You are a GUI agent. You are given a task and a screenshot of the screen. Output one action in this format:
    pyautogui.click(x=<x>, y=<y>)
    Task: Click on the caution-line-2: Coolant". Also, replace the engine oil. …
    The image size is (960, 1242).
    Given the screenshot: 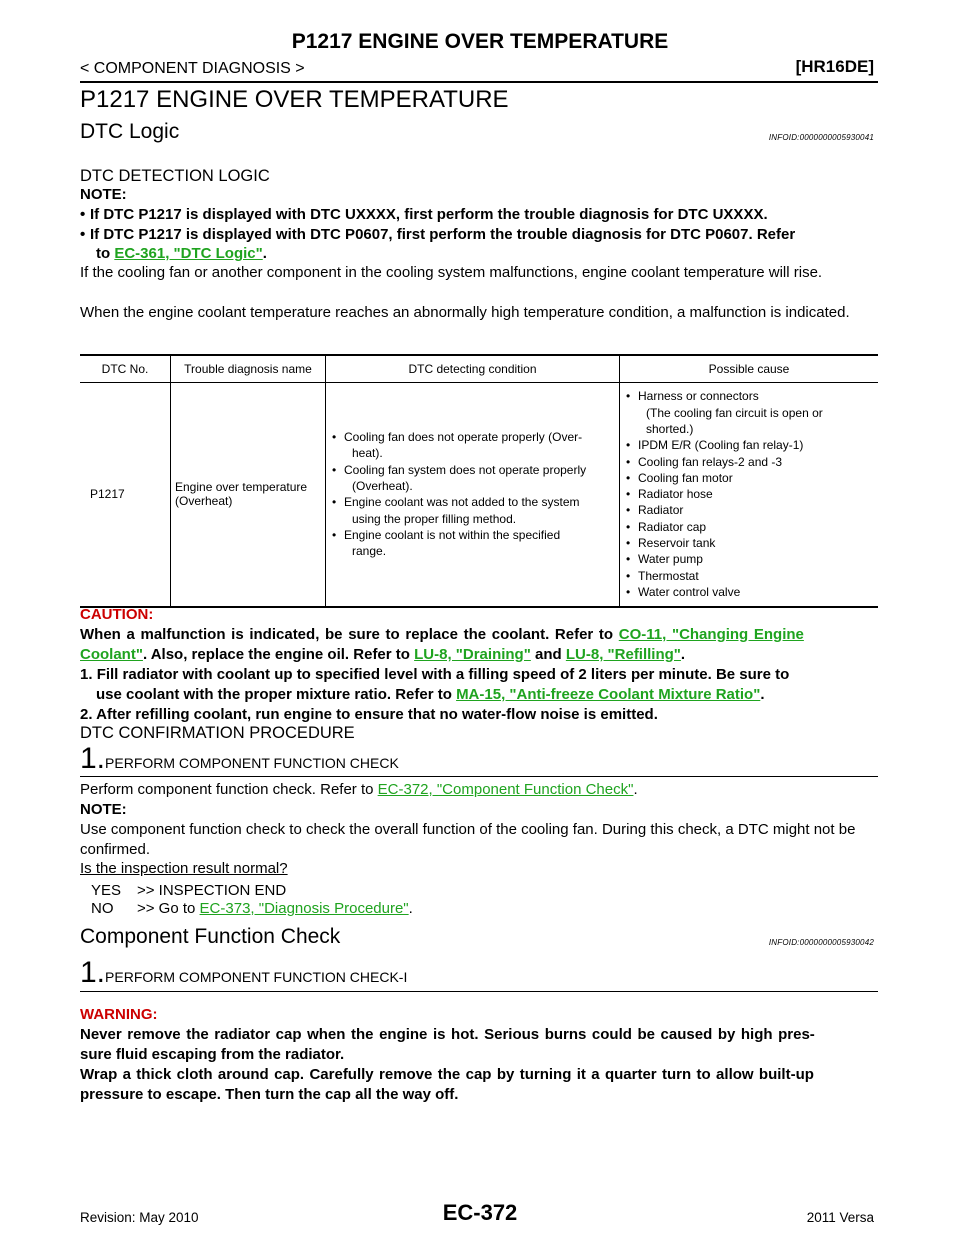 What is the action you would take?
    pyautogui.click(x=383, y=654)
    